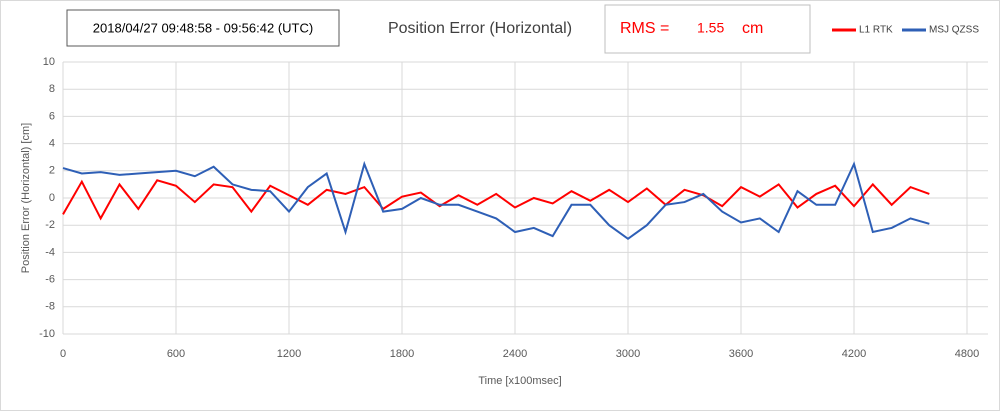 This screenshot has height=416, width=1000. I want to click on period: 2018/04/27 09:48:58 - 09:56:42 (UTC), so click(203, 27).